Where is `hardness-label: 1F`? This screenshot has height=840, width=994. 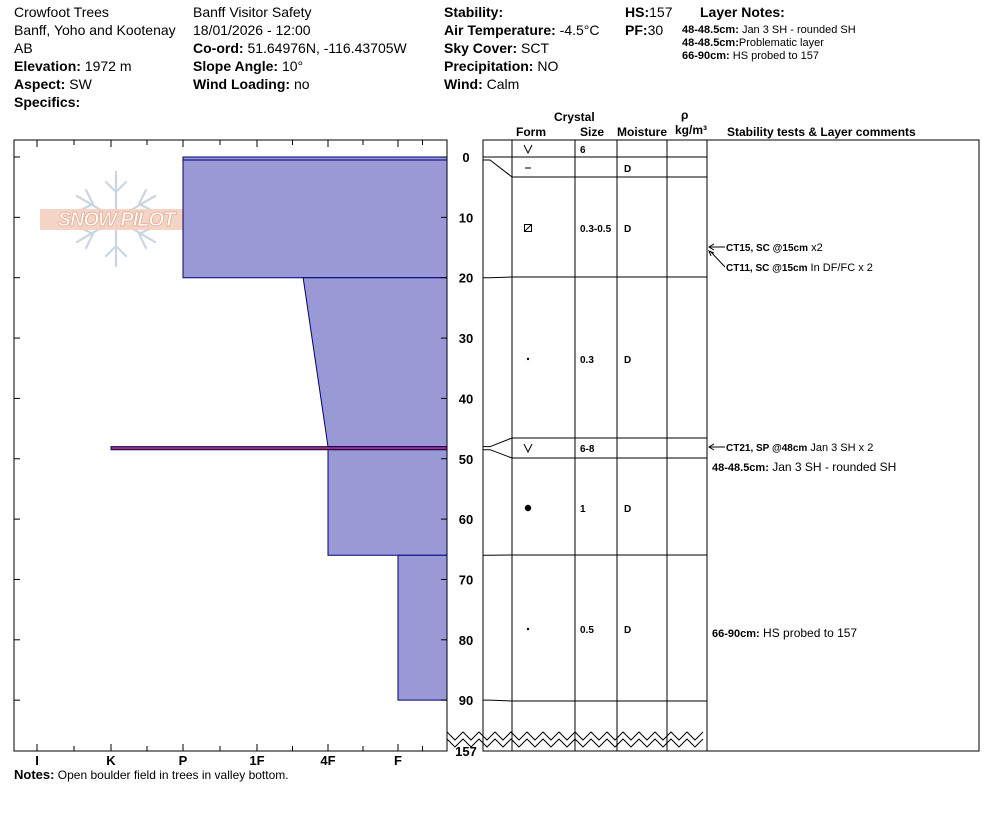 hardness-label: 1F is located at coordinates (256, 760).